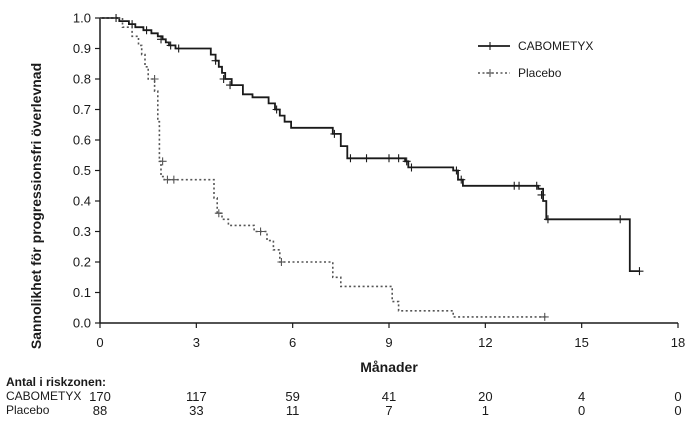  Describe the element at coordinates (100, 396) in the screenshot. I see `risk-count: 170` at that location.